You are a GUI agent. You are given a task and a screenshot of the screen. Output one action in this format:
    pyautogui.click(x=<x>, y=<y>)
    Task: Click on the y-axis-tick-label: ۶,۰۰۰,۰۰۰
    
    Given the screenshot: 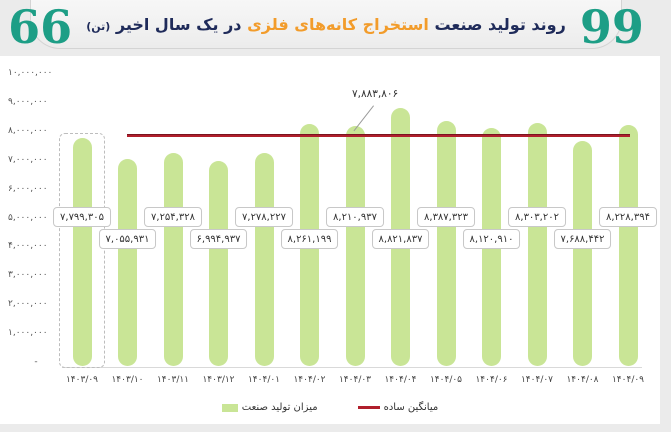 What is the action you would take?
    pyautogui.click(x=28, y=188)
    